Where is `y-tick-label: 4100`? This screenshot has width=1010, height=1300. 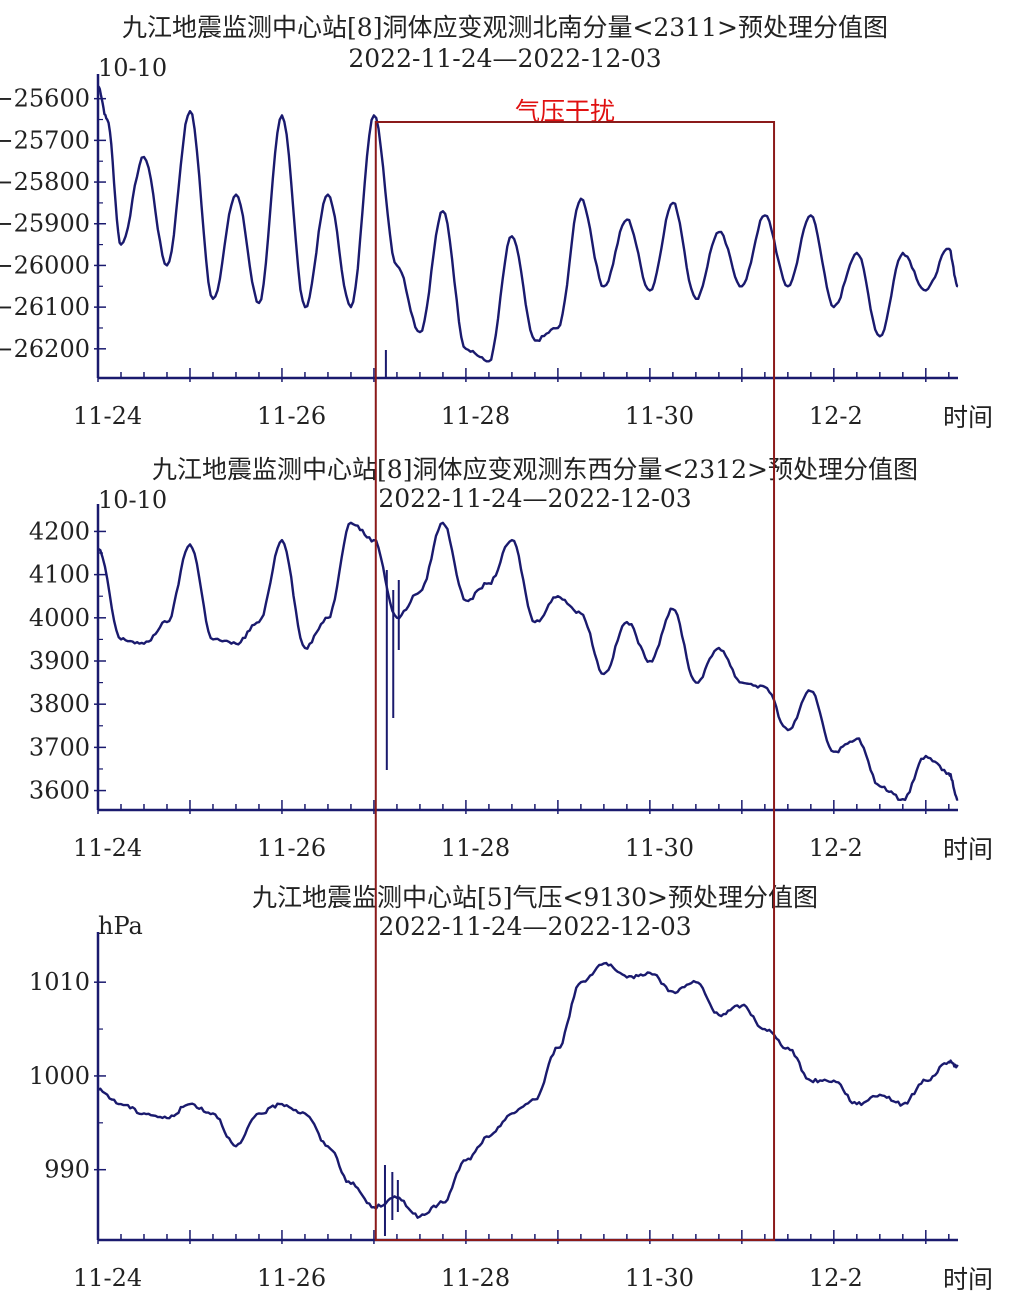 y-tick-label: 4100 is located at coordinates (59, 575).